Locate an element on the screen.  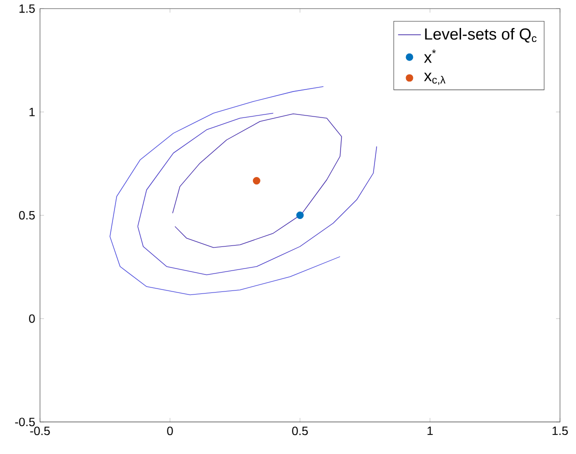
x-tick-label: 0.5 is located at coordinates (300, 431).